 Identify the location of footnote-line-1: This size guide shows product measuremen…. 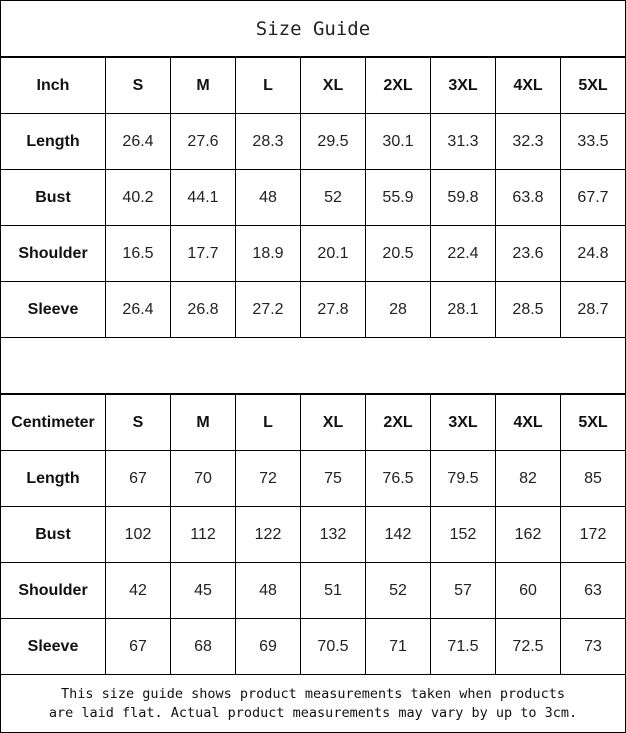
(313, 693).